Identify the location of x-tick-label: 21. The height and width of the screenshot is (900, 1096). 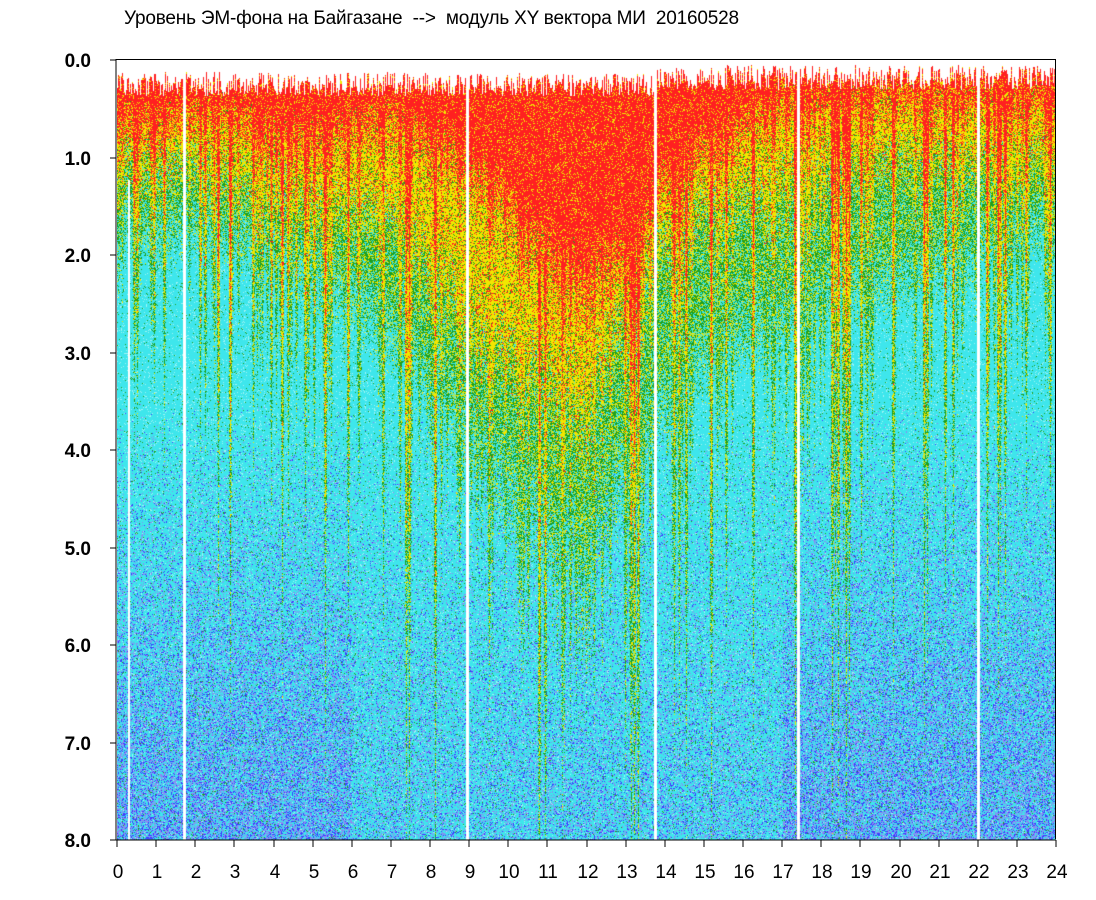
(939, 872).